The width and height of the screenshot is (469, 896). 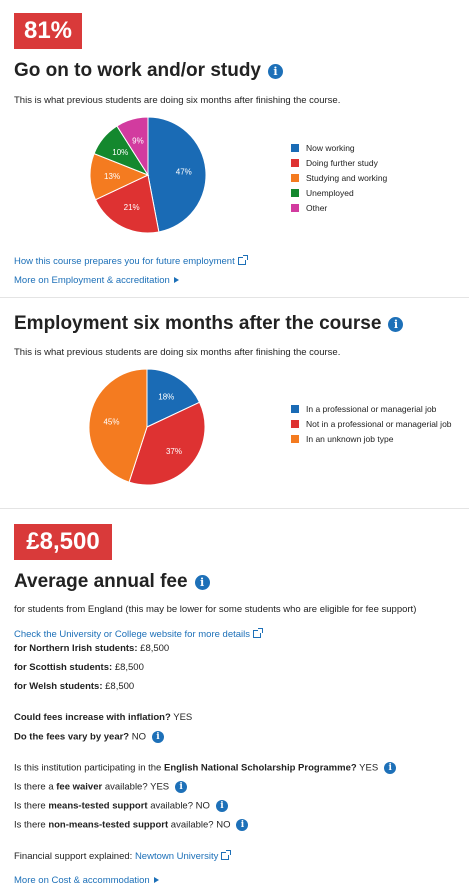 I want to click on fee-non-means-tested-bold: non-means-tested support, so click(x=108, y=825).